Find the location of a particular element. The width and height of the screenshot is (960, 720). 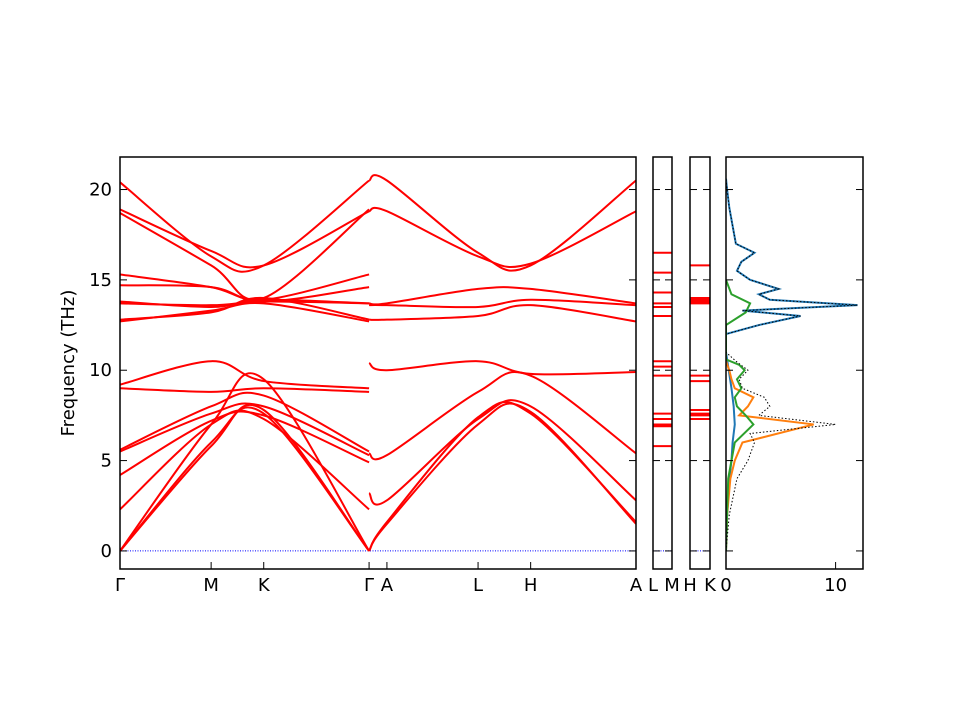

y-tick-label: 5 is located at coordinates (106, 461).